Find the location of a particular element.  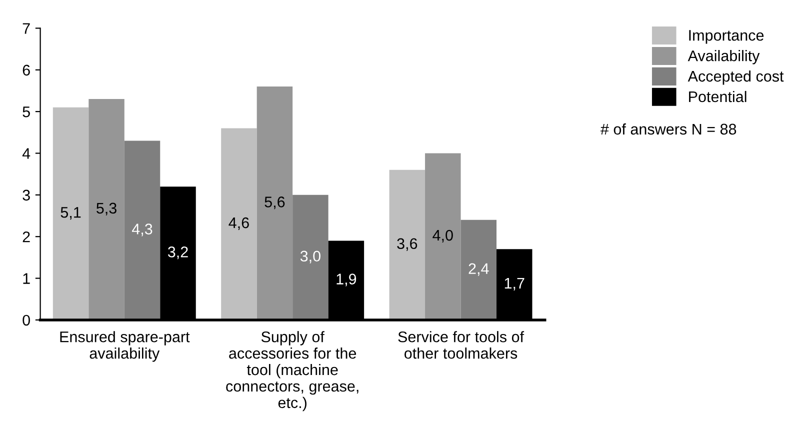

y-tick-label: 7 is located at coordinates (26, 28).